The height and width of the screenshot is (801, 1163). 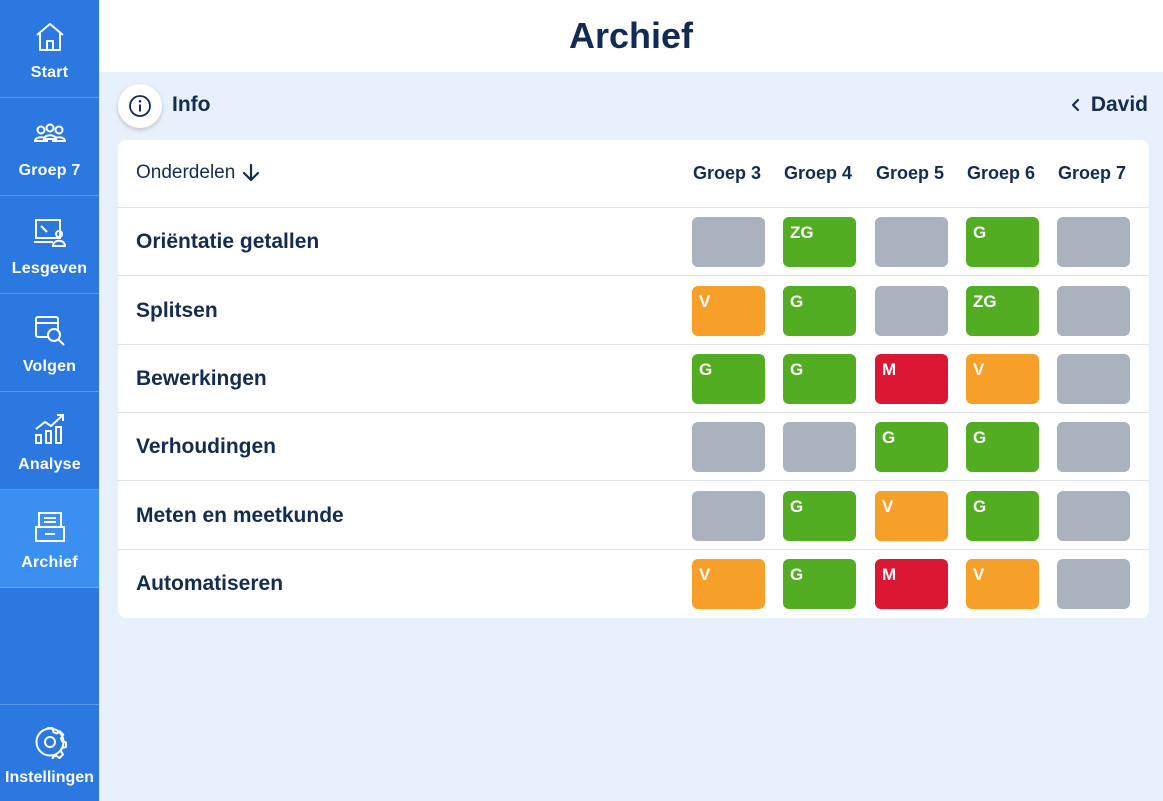 What do you see at coordinates (186, 172) in the screenshot?
I see `sort-header-label: Onderdelen` at bounding box center [186, 172].